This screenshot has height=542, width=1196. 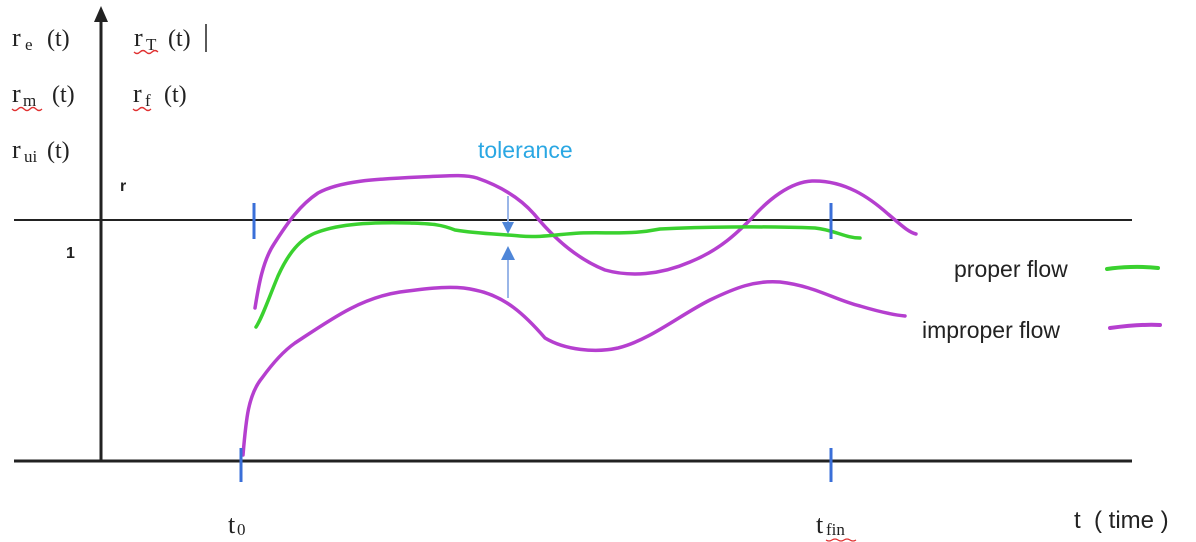 I want to click on tolerance-arrows, so click(x=508, y=247).